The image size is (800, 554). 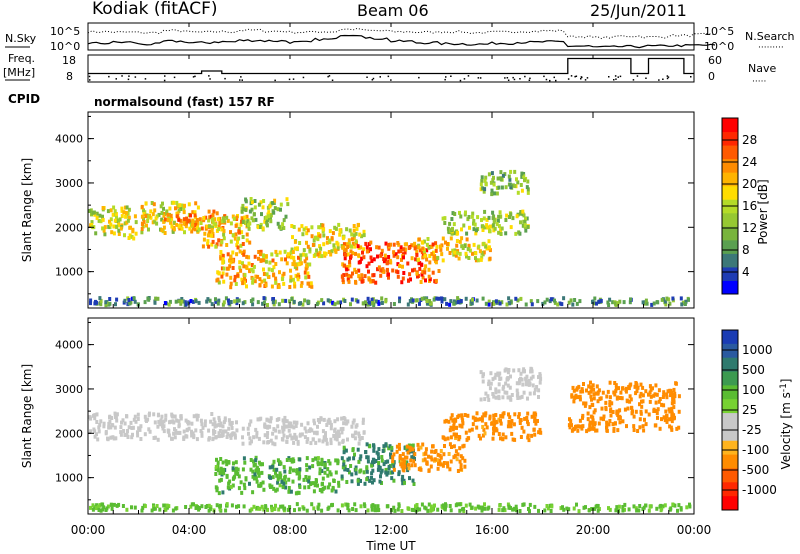 I want to click on power-colorbar-cell, so click(x=730, y=287).